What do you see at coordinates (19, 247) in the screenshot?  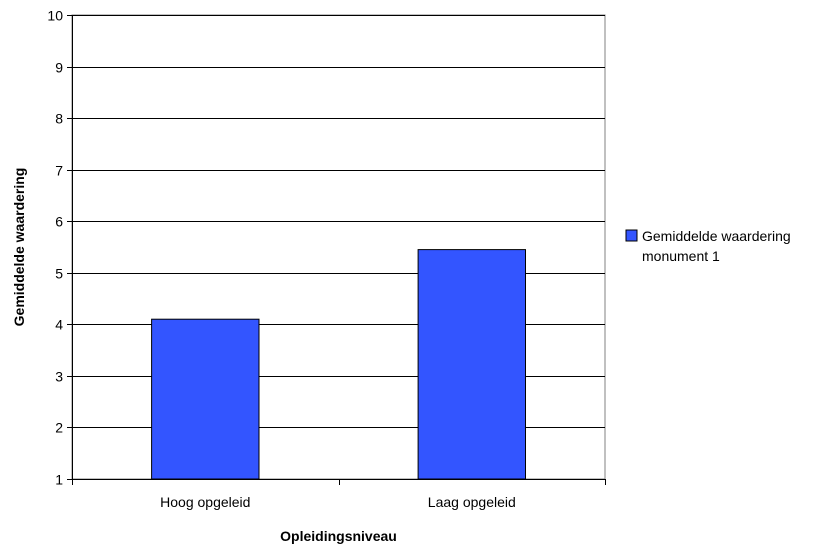 I see `y-axis-title: Gemiddelde waardering` at bounding box center [19, 247].